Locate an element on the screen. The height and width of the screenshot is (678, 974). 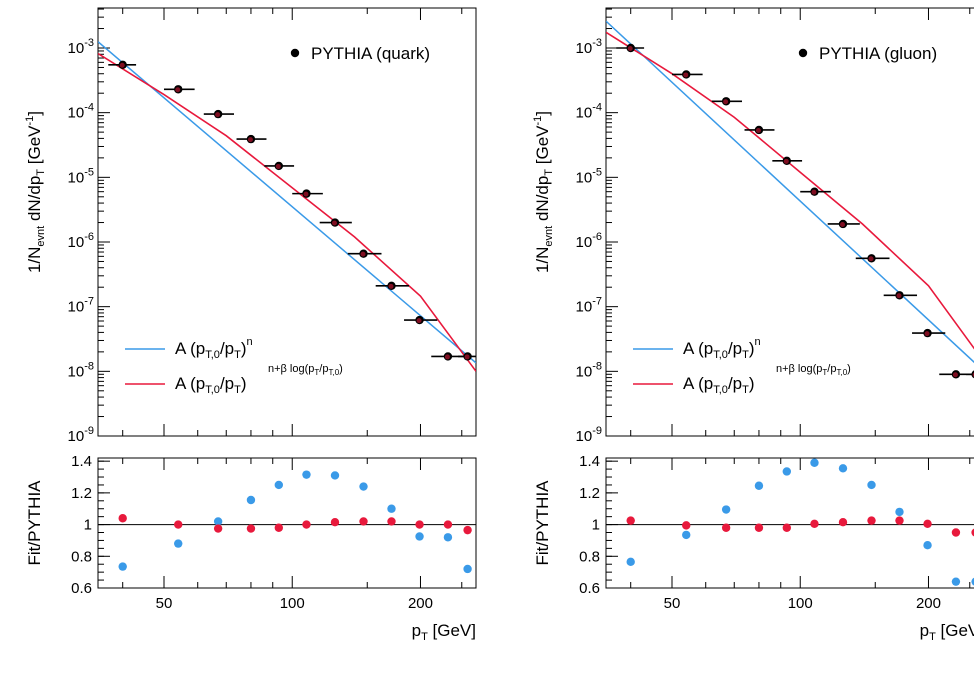
legend-fit-log-label: A (pT,0/pT) is located at coordinates (211, 385).